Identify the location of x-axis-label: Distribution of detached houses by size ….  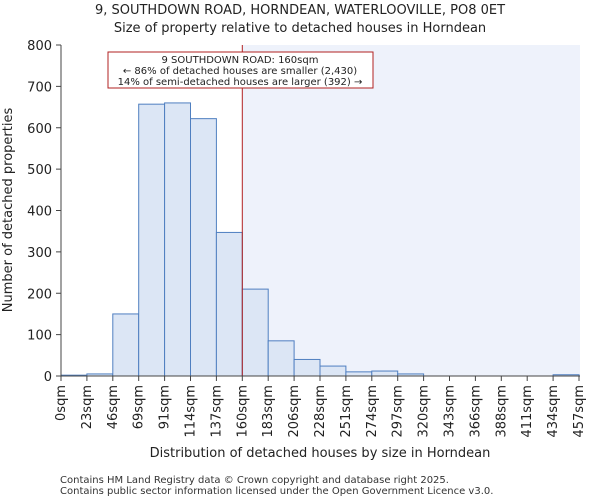
(320, 453).